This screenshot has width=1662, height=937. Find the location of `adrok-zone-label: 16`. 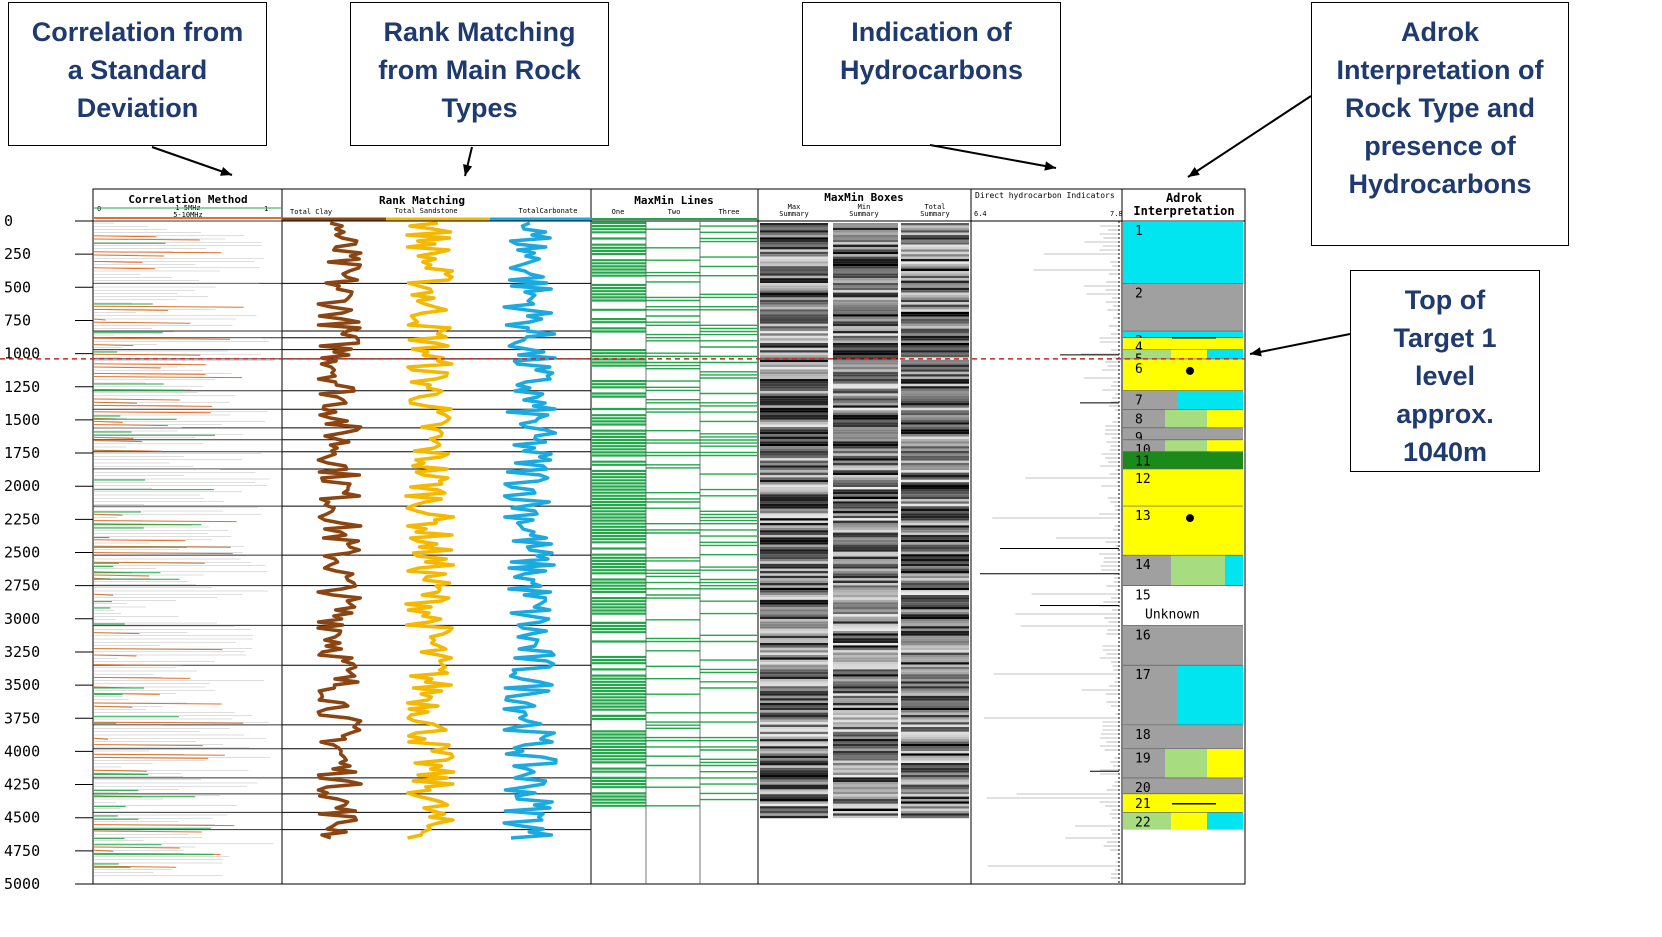

adrok-zone-label: 16 is located at coordinates (1143, 635).